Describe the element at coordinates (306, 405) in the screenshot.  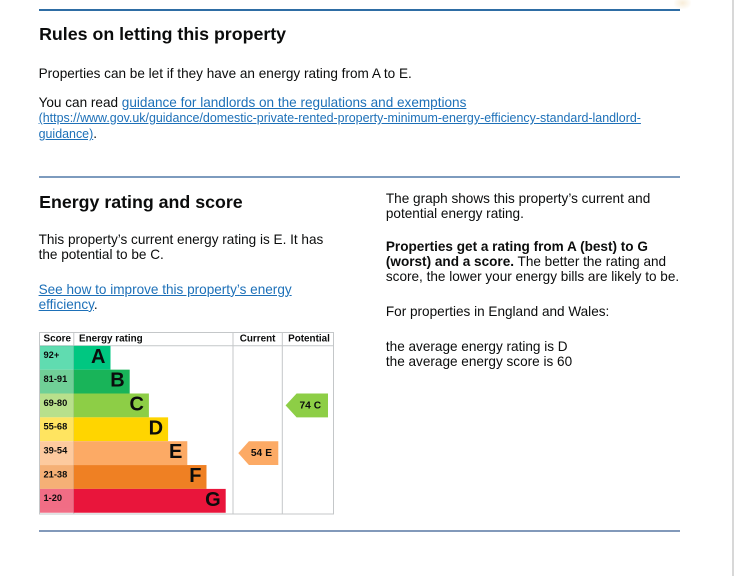
I see `svg-text: 74` at that location.